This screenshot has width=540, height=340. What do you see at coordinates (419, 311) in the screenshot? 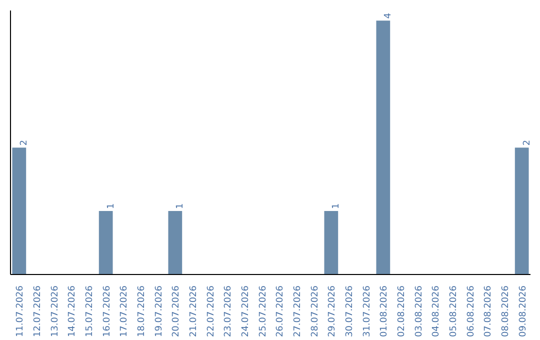
I see `x-tick-label: 03.08.2026` at bounding box center [419, 311].